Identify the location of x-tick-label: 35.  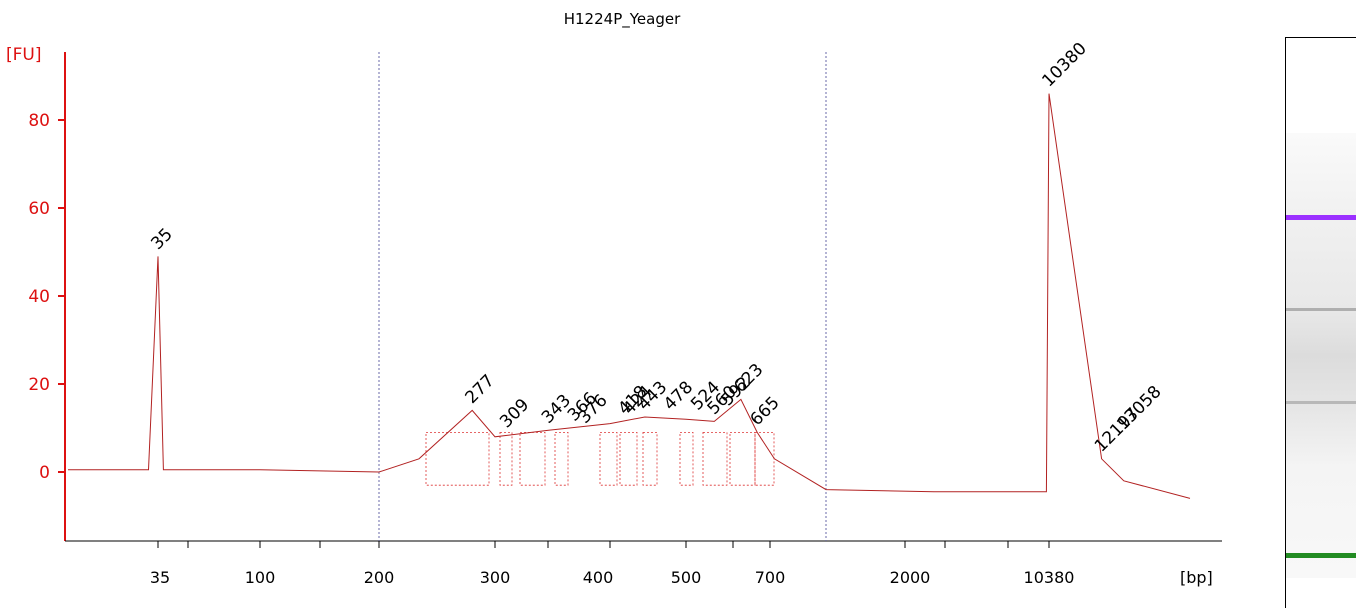
(160, 577).